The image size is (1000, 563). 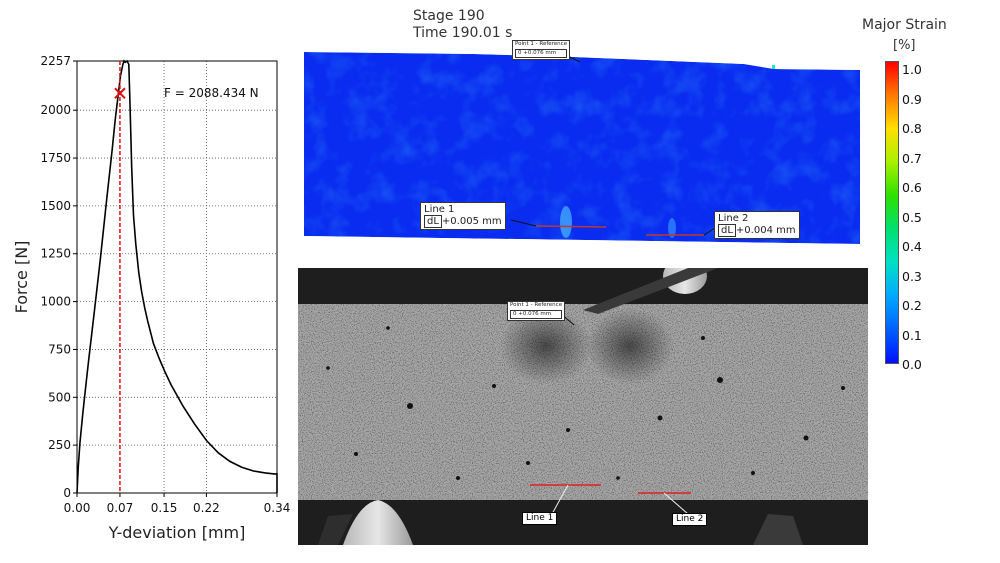 I want to click on x-tick-label: 0.22, so click(x=206, y=508).